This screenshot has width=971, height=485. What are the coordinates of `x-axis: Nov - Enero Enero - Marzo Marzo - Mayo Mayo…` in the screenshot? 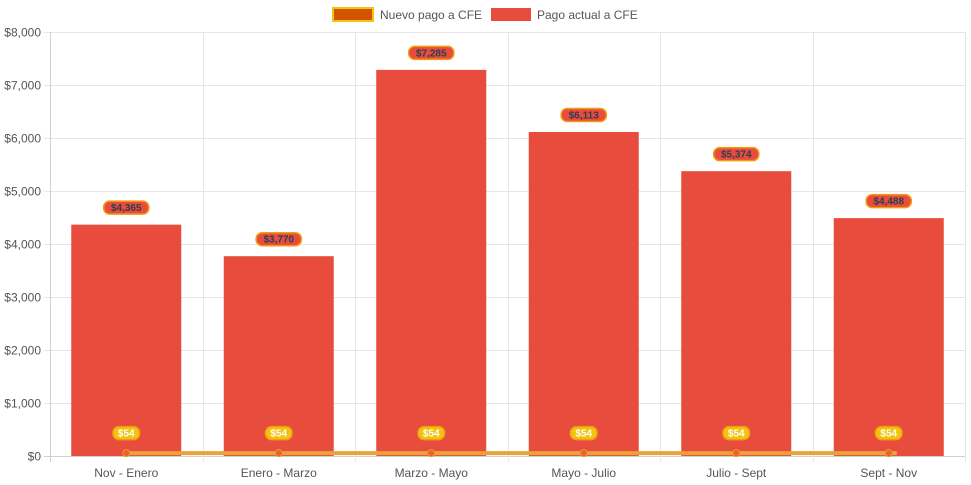 It's located at (505, 473).